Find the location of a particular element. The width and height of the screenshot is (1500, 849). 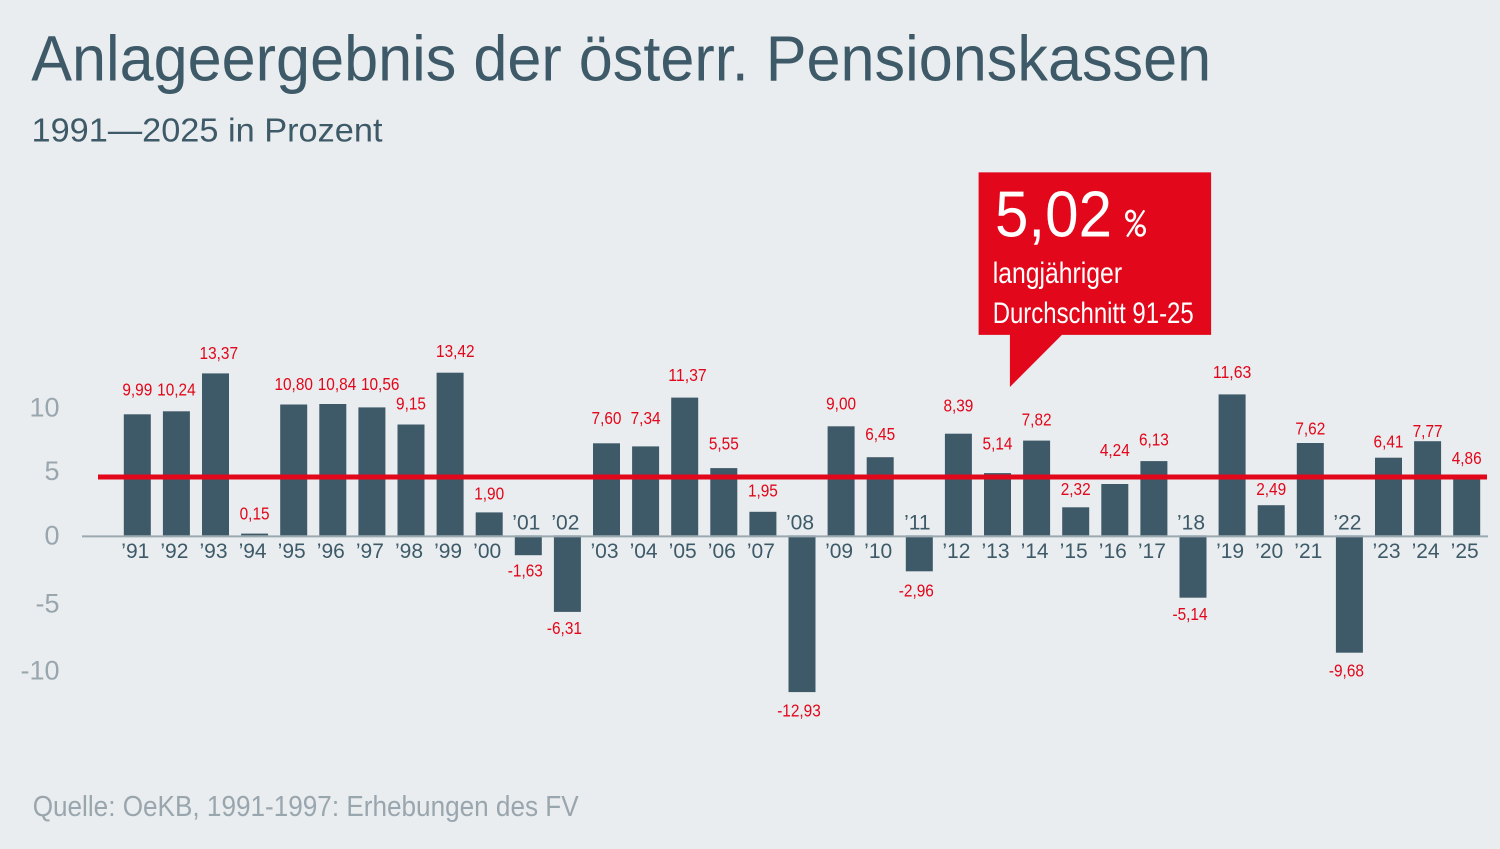

svg-text: 11,63 is located at coordinates (1232, 372).